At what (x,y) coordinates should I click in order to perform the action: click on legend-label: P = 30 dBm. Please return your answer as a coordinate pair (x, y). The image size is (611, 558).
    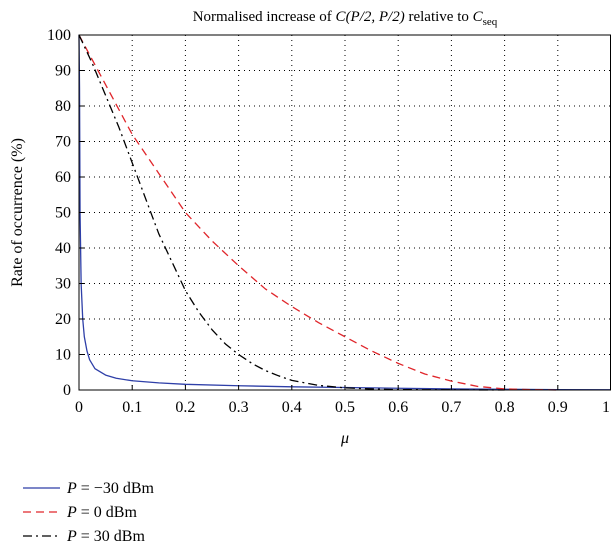
    Looking at the image, I should click on (105, 536).